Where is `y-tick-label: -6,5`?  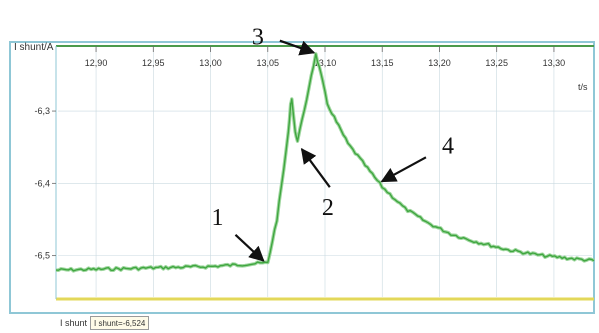 y-tick-label: -6,5 is located at coordinates (42, 256).